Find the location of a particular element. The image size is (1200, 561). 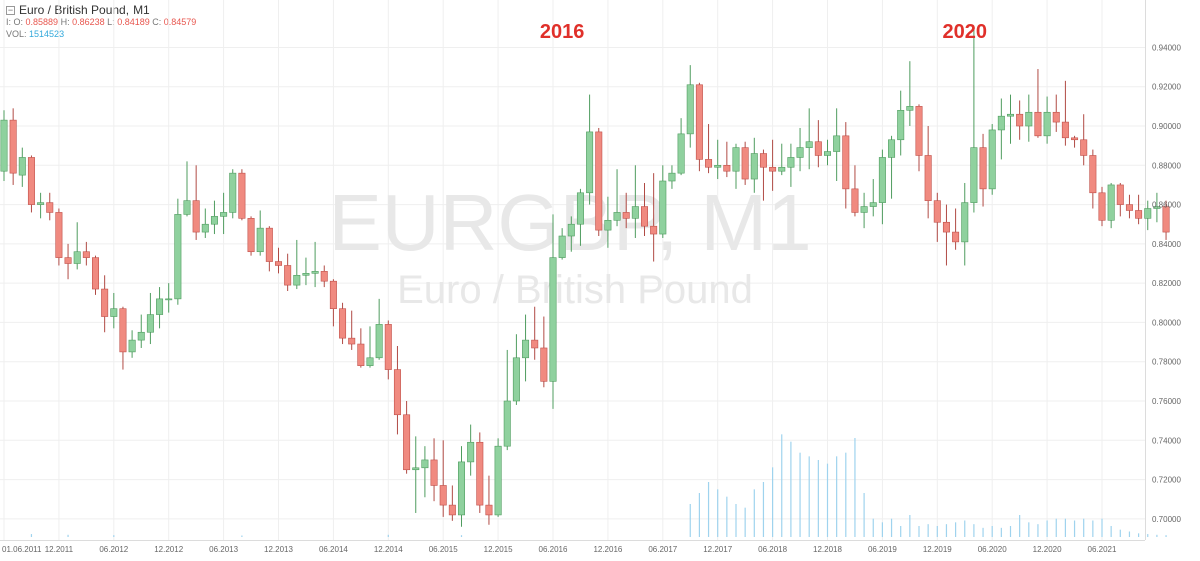

collapse-icon: − is located at coordinates (10, 9).